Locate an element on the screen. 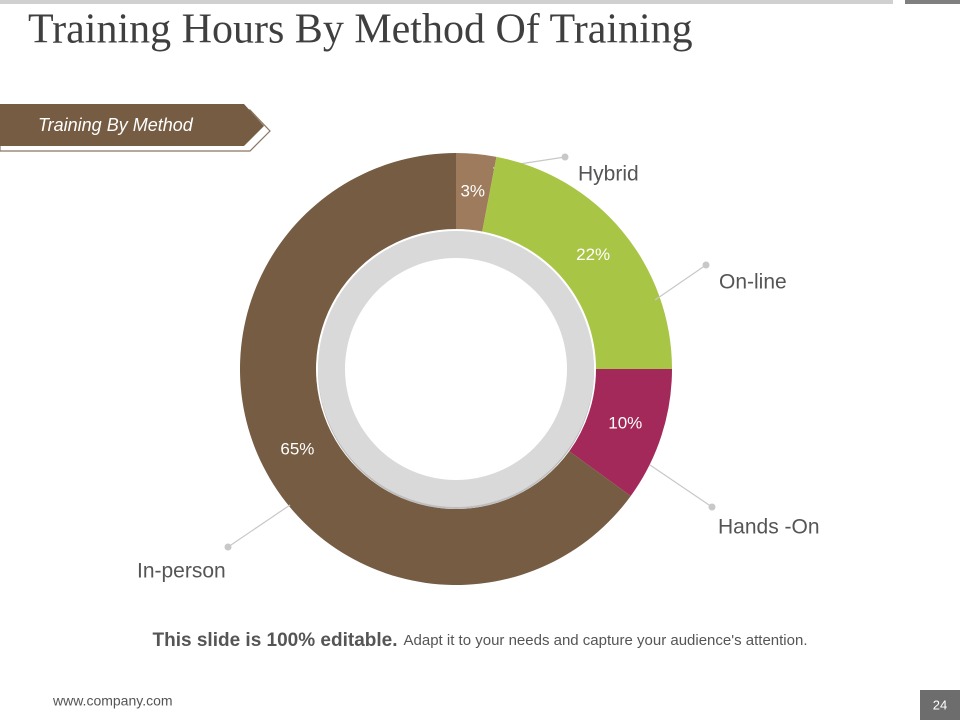  value-label: 22% is located at coordinates (593, 254).